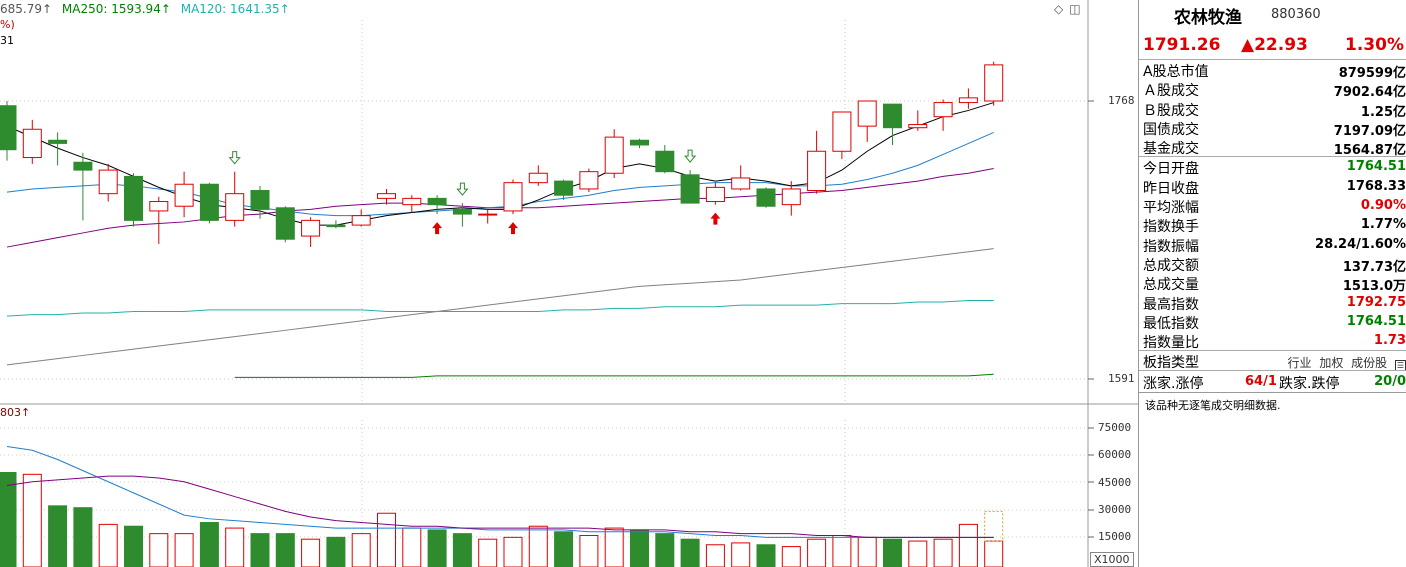  I want to click on summary-value: 1.25亿, so click(1383, 112).